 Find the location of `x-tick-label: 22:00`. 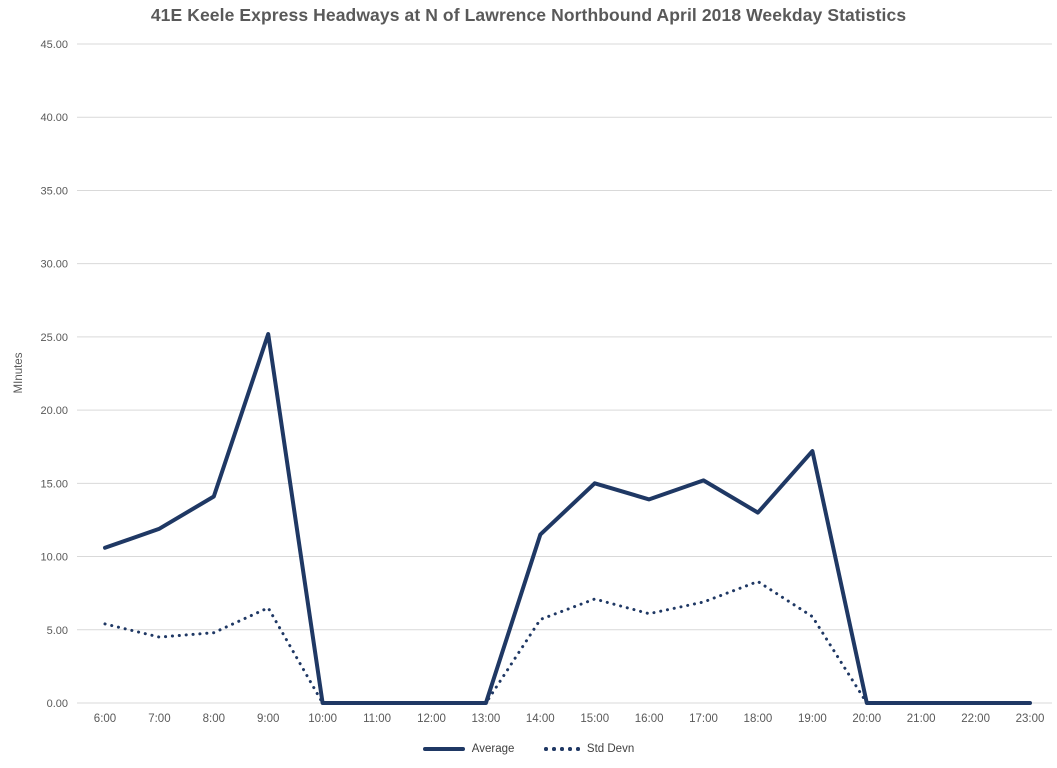

x-tick-label: 22:00 is located at coordinates (975, 719).